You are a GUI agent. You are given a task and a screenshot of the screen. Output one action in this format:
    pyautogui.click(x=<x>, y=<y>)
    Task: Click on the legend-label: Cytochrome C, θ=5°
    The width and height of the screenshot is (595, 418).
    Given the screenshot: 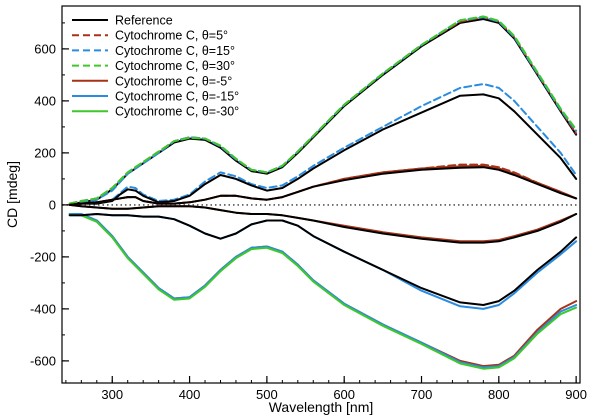 What is the action you would take?
    pyautogui.click(x=171, y=36)
    